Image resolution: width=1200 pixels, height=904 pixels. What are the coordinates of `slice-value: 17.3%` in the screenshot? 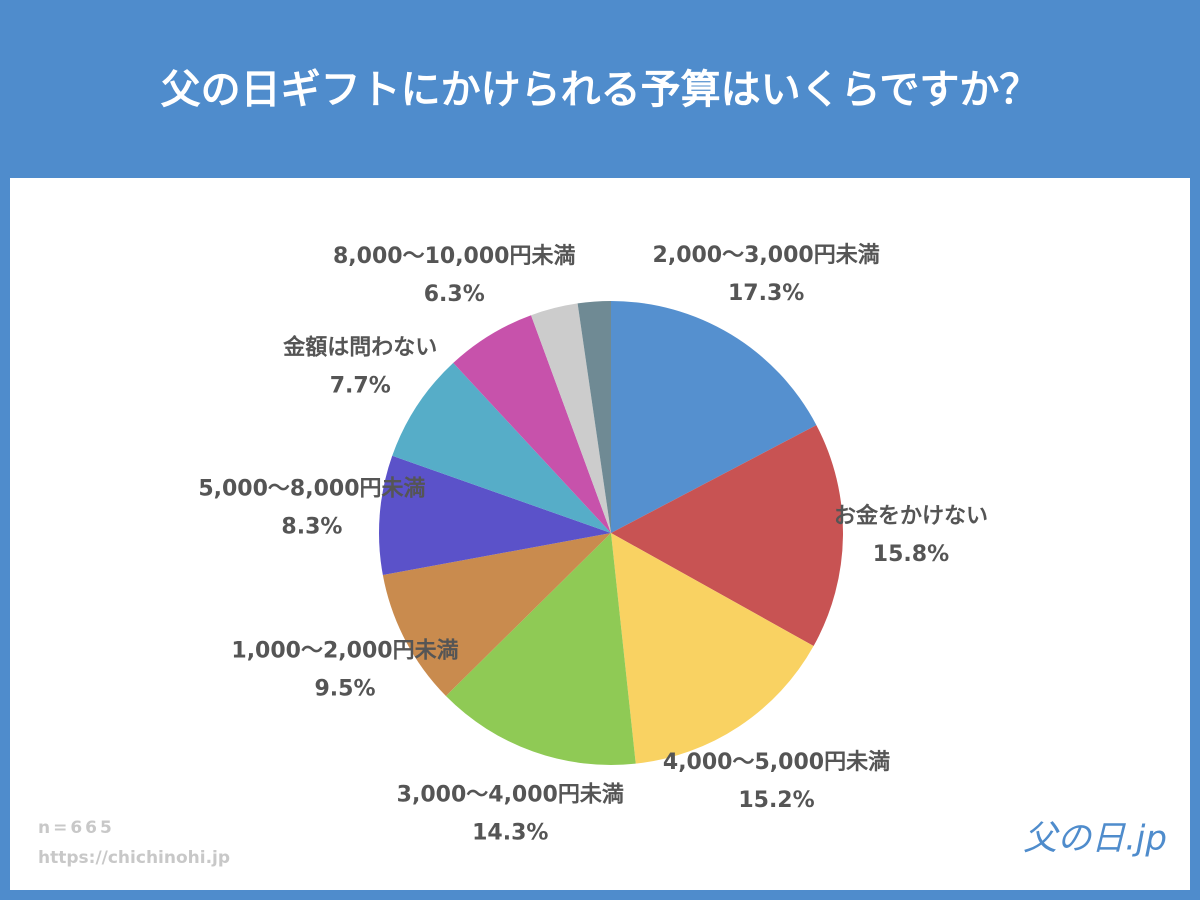 It's located at (766, 293).